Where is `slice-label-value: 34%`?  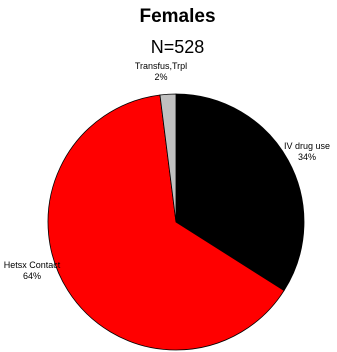
slice-label-value: 34% is located at coordinates (307, 157).